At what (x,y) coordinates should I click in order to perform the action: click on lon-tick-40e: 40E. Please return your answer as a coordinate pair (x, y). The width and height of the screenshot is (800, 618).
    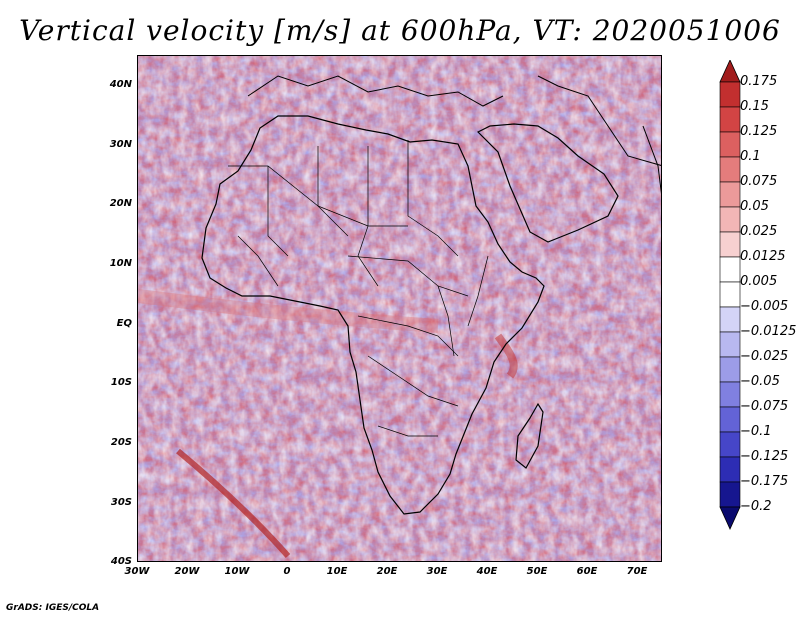
    Looking at the image, I should click on (487, 571).